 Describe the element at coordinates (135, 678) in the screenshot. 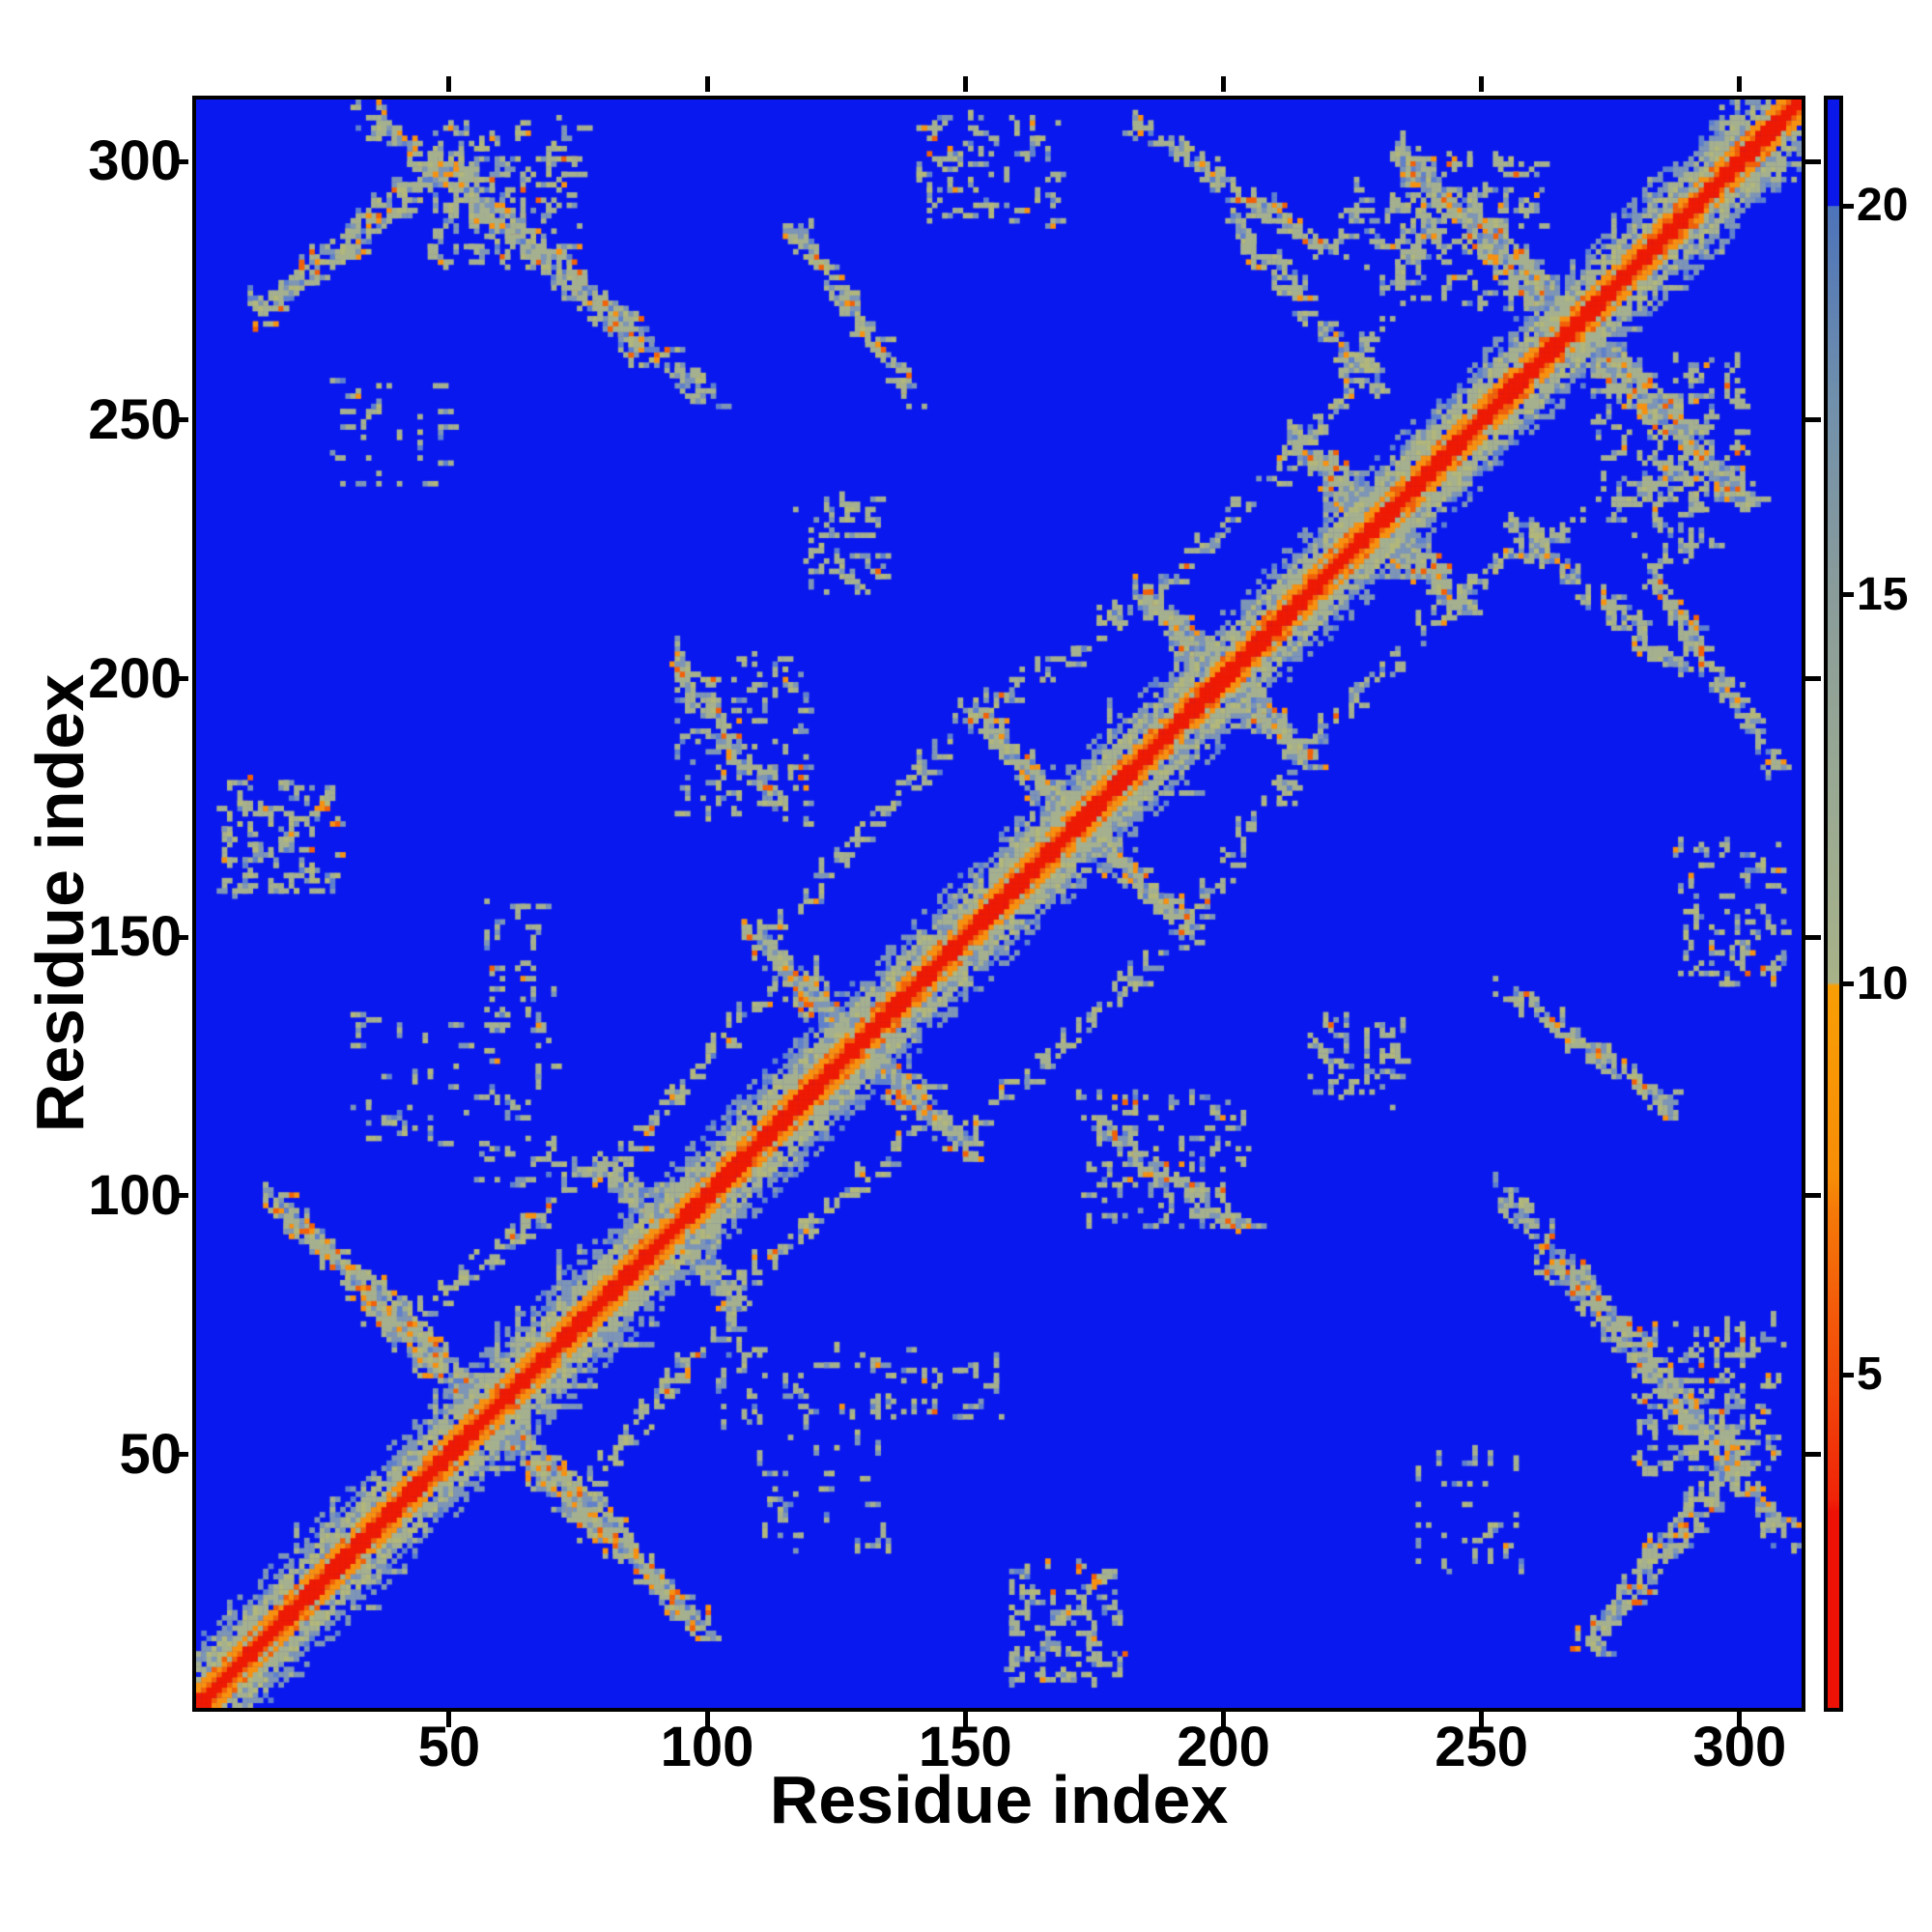

I see `y-tick-label: 200` at that location.